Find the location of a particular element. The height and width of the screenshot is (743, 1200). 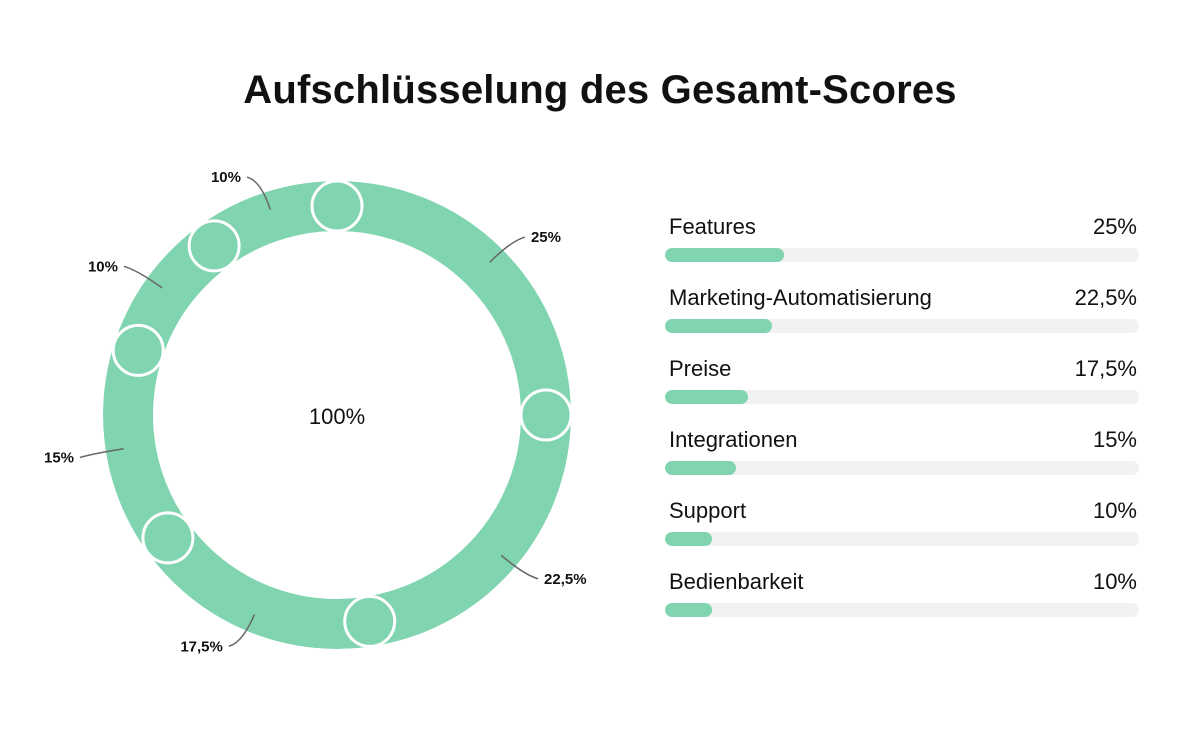

legend-value: 15% is located at coordinates (1114, 439).